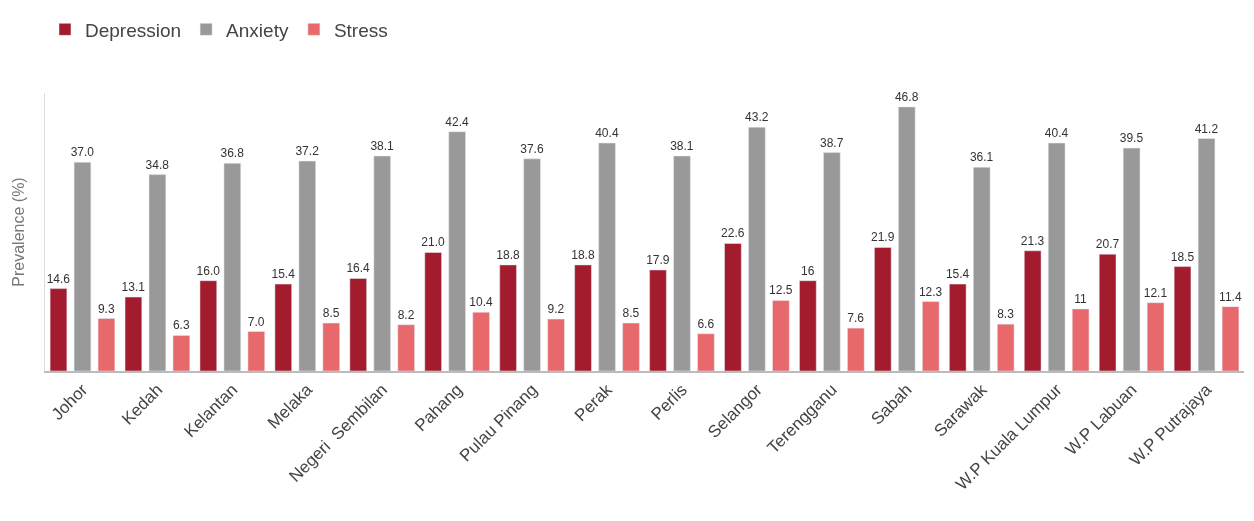  I want to click on data-label: 42.4, so click(457, 121).